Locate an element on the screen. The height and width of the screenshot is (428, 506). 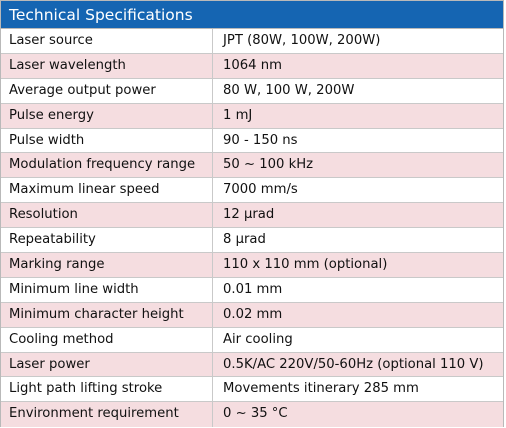
spec-value: 8 μrad is located at coordinates (244, 240).